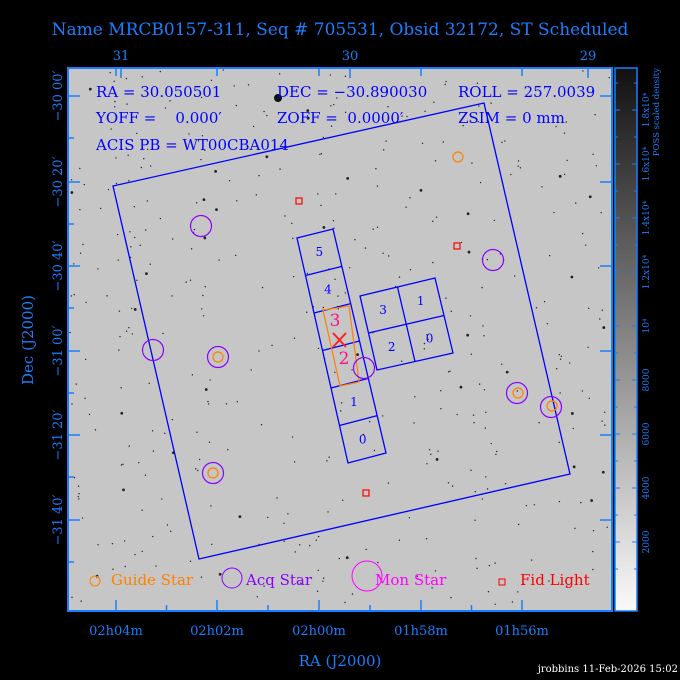 This screenshot has height=680, width=680. I want to click on y-axis-label: Dec (J2000), so click(28, 340).